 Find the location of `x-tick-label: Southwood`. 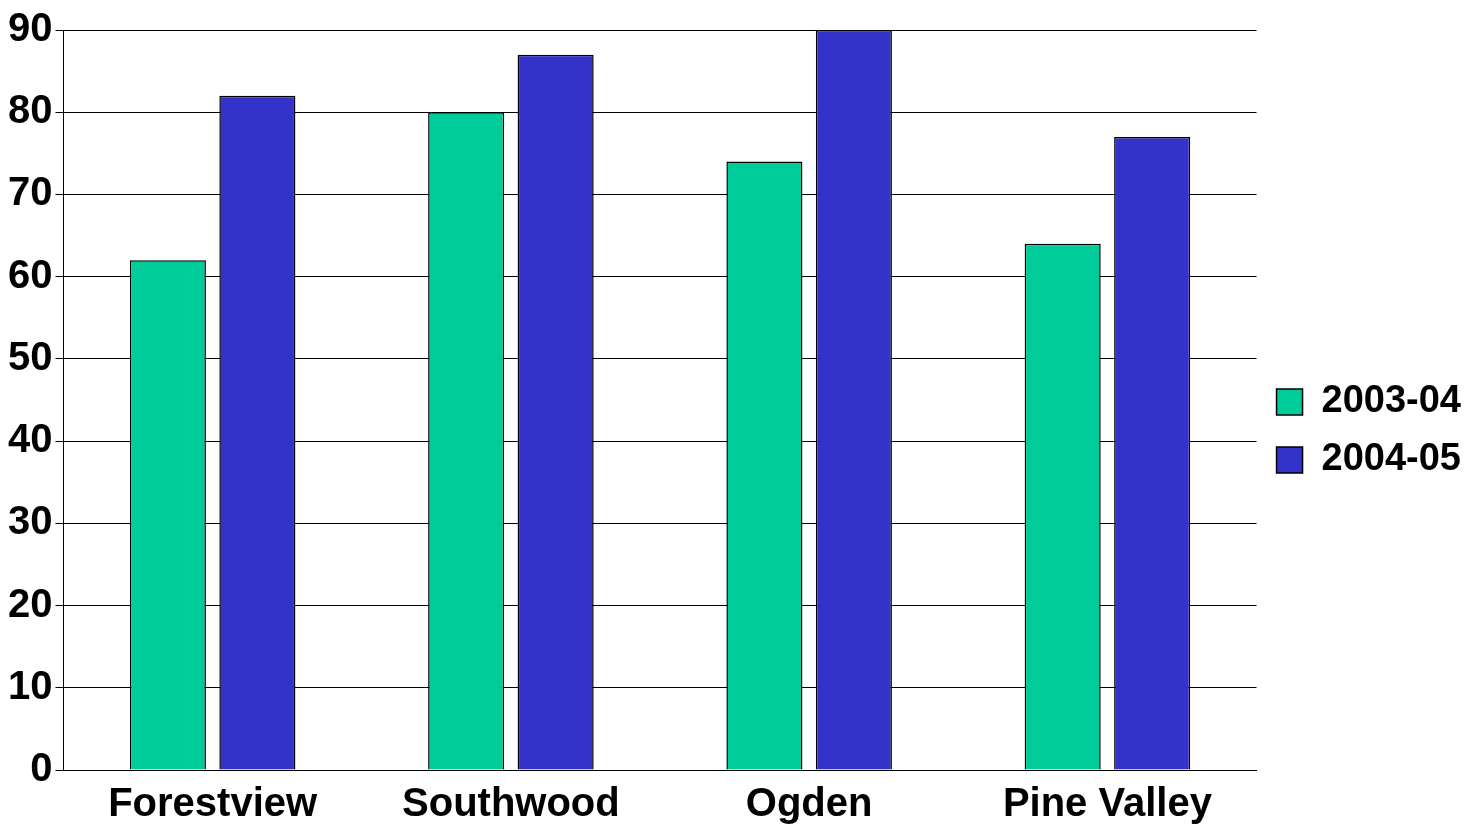

x-tick-label: Southwood is located at coordinates (511, 802).